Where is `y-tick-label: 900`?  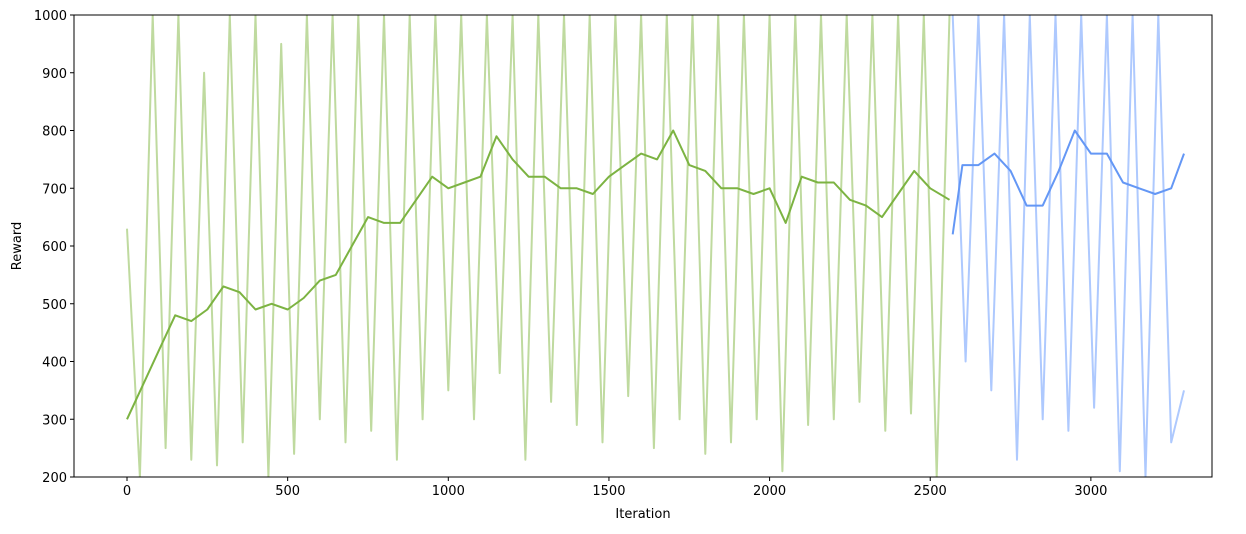
y-tick-label: 900 is located at coordinates (54, 74).